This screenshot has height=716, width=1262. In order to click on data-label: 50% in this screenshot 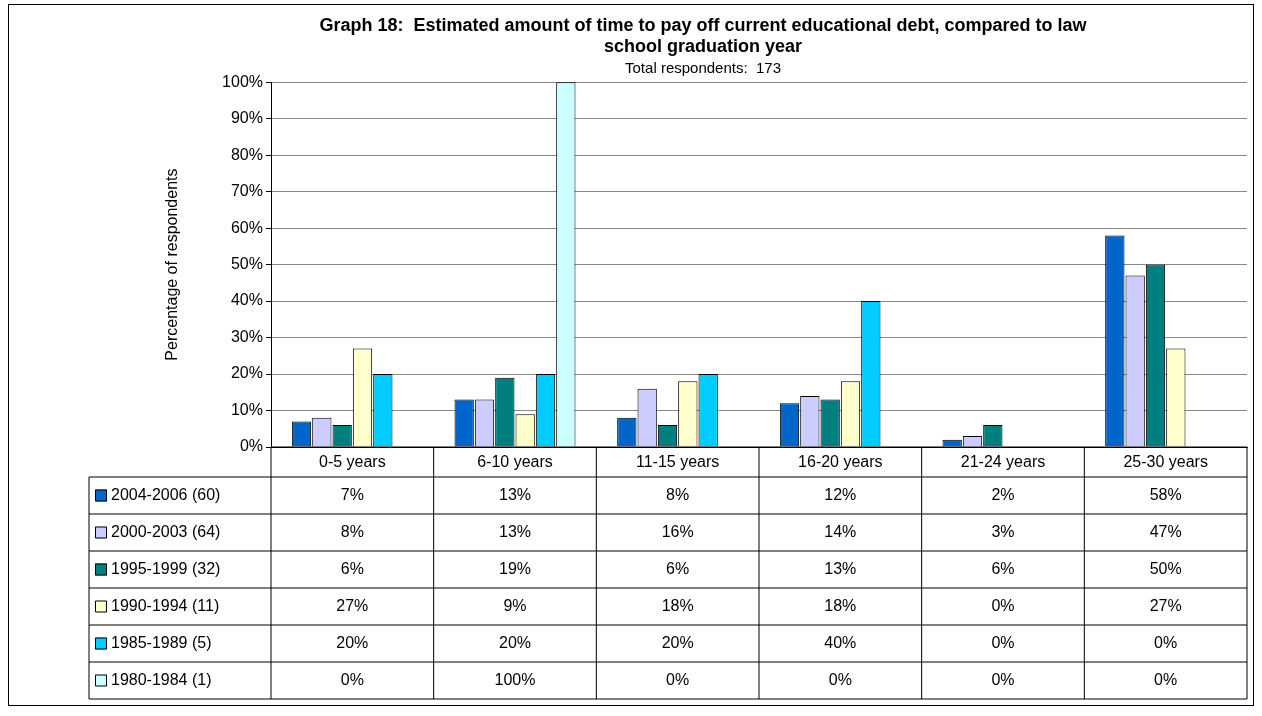, I will do `click(1165, 568)`.